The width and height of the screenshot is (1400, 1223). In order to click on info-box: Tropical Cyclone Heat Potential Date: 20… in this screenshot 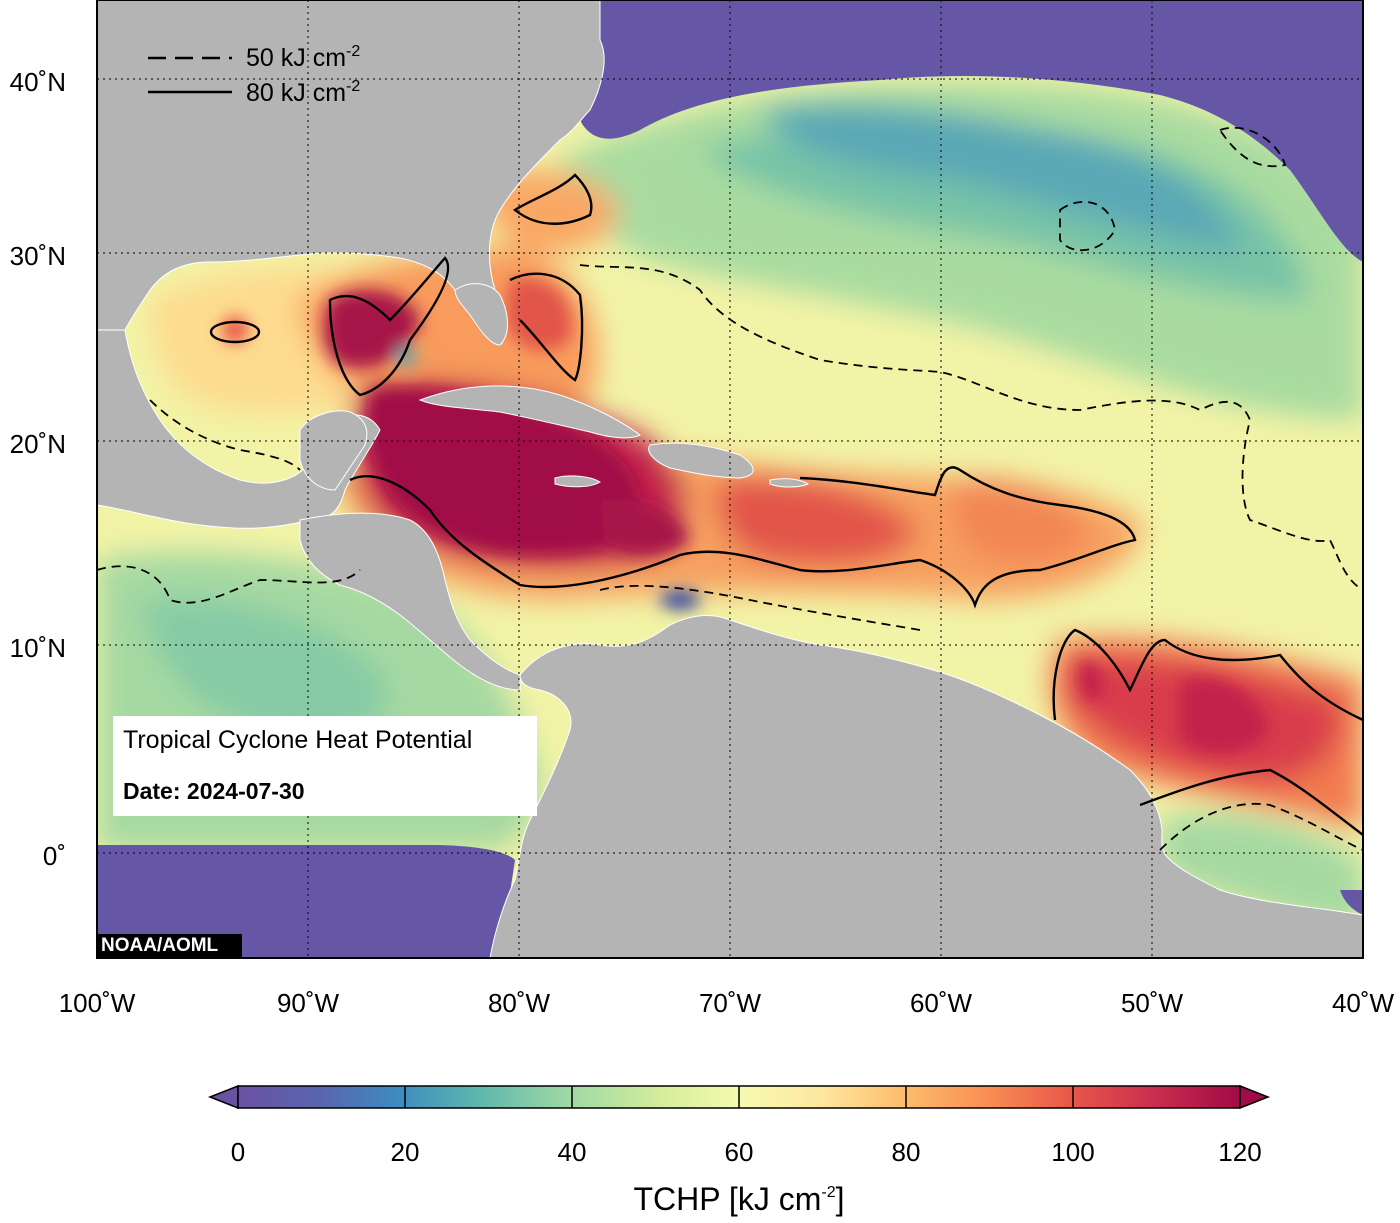, I will do `click(325, 766)`.